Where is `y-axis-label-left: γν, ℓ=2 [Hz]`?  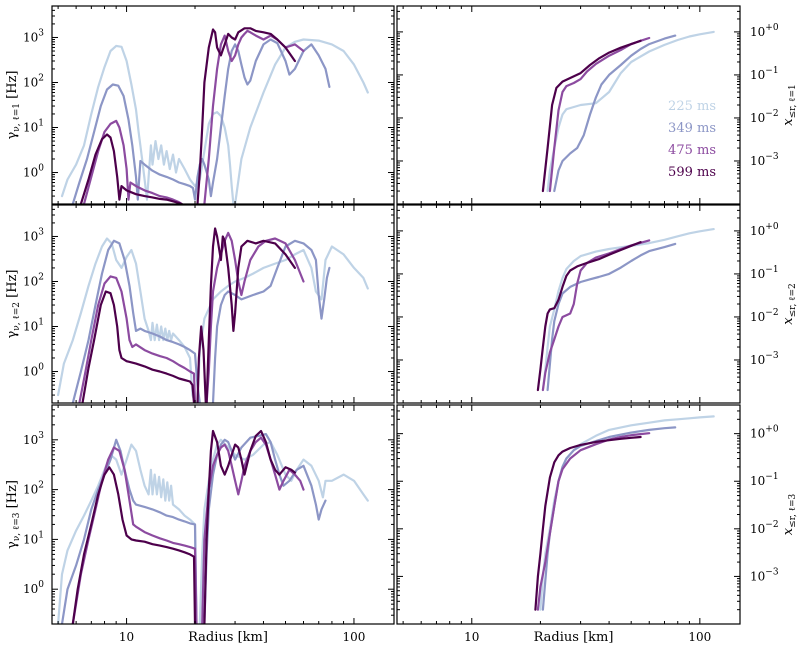
y-axis-label-left: γν, ℓ=2 [Hz] is located at coordinates (13, 303).